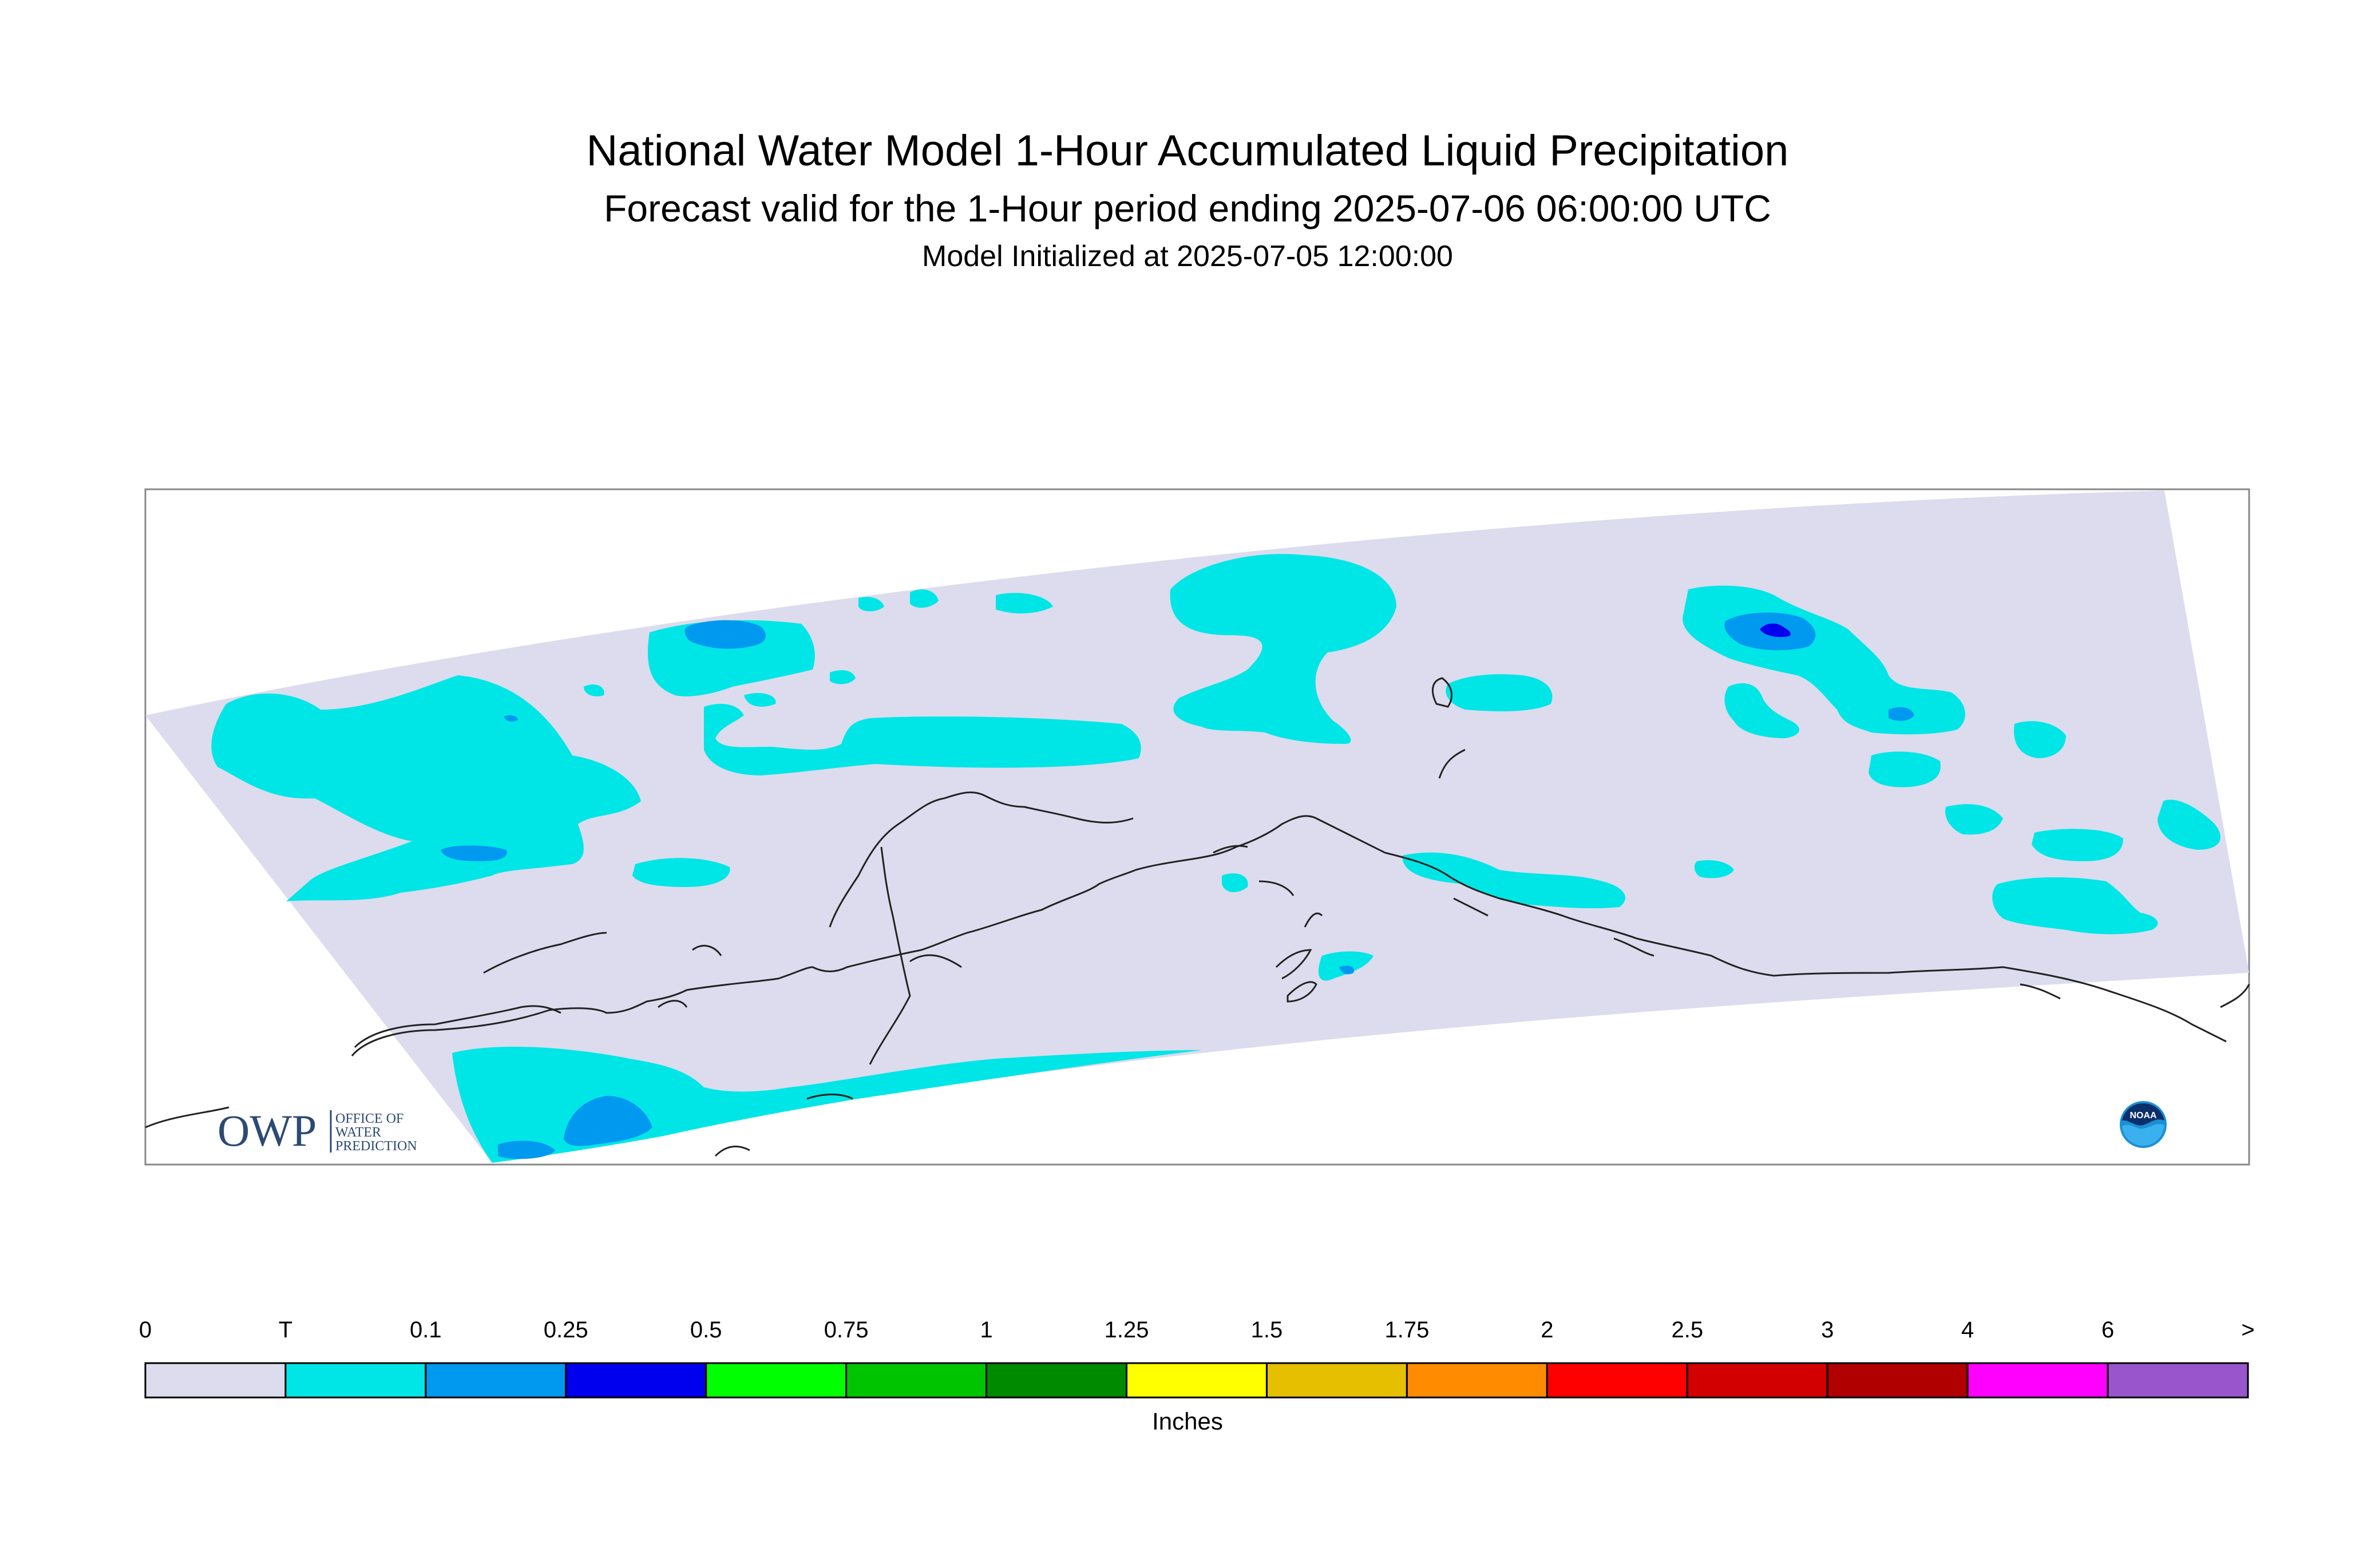 The width and height of the screenshot is (2375, 1568). Describe the element at coordinates (266, 1130) in the screenshot. I see `owp-logo-mark: OWP` at that location.